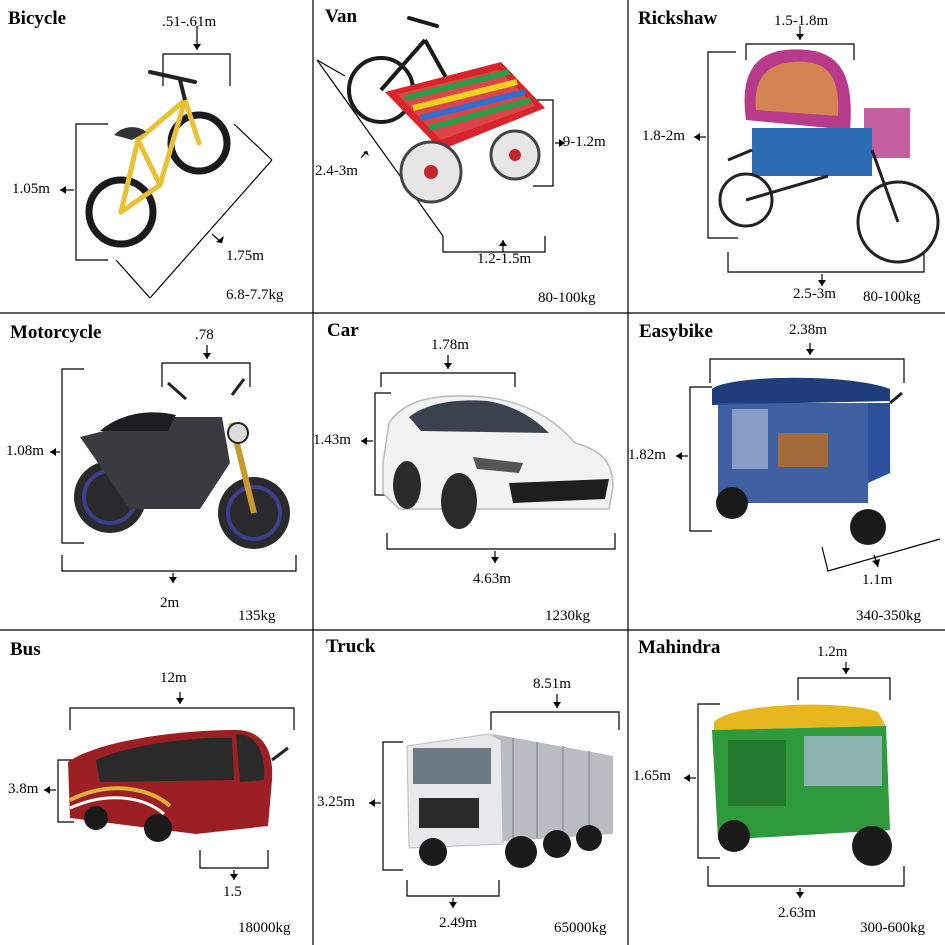 The image size is (945, 945). What do you see at coordinates (679, 647) in the screenshot?
I see `vehicle-title: Mahindra` at bounding box center [679, 647].